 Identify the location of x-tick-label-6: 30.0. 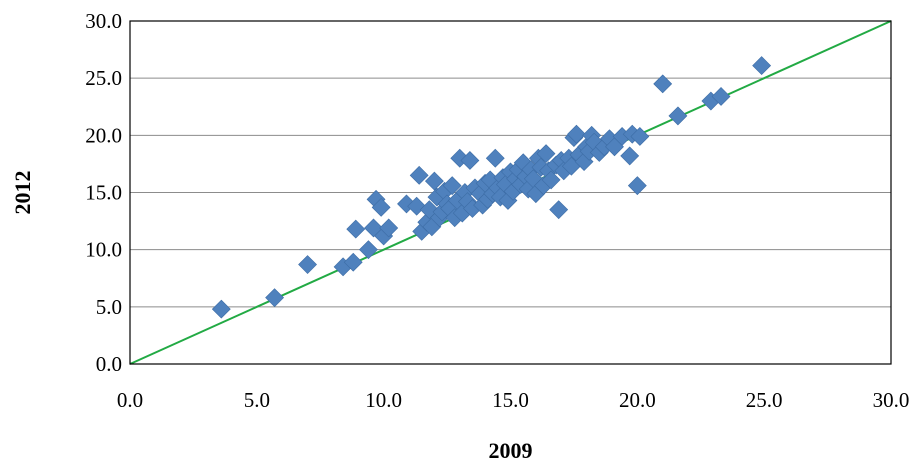
(891, 400).